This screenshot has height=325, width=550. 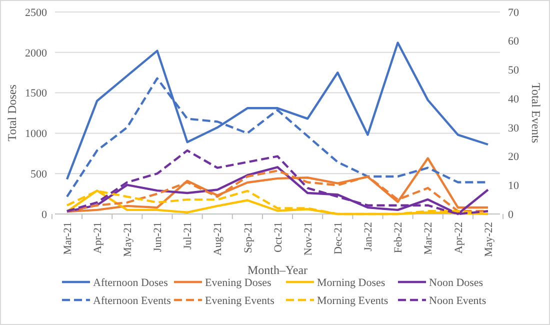 I want to click on y2-tick-label: 60, so click(x=514, y=42).